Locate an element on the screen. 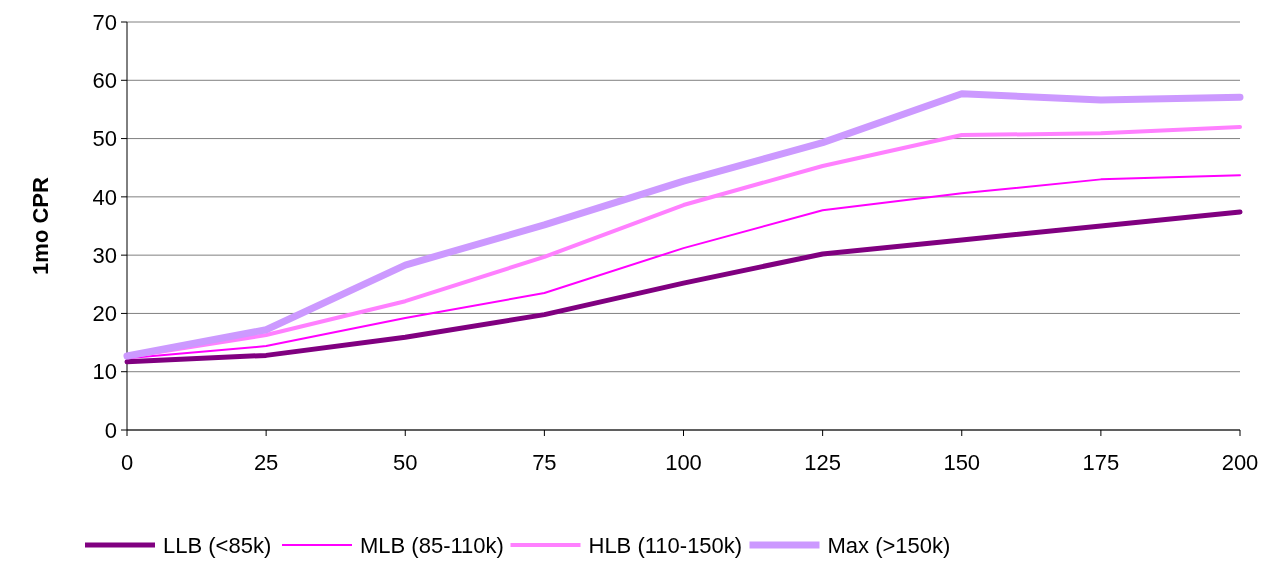 This screenshot has width=1270, height=564. x-tick-label: 50 is located at coordinates (405, 462).